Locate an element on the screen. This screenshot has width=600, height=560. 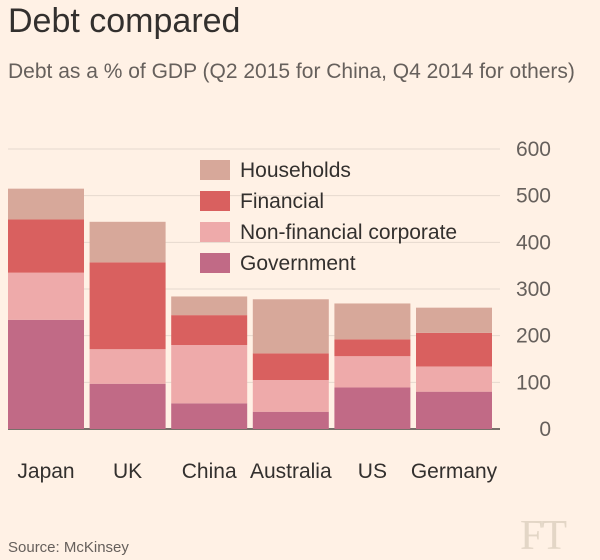
y-tick-label: 500 is located at coordinates (533, 196).